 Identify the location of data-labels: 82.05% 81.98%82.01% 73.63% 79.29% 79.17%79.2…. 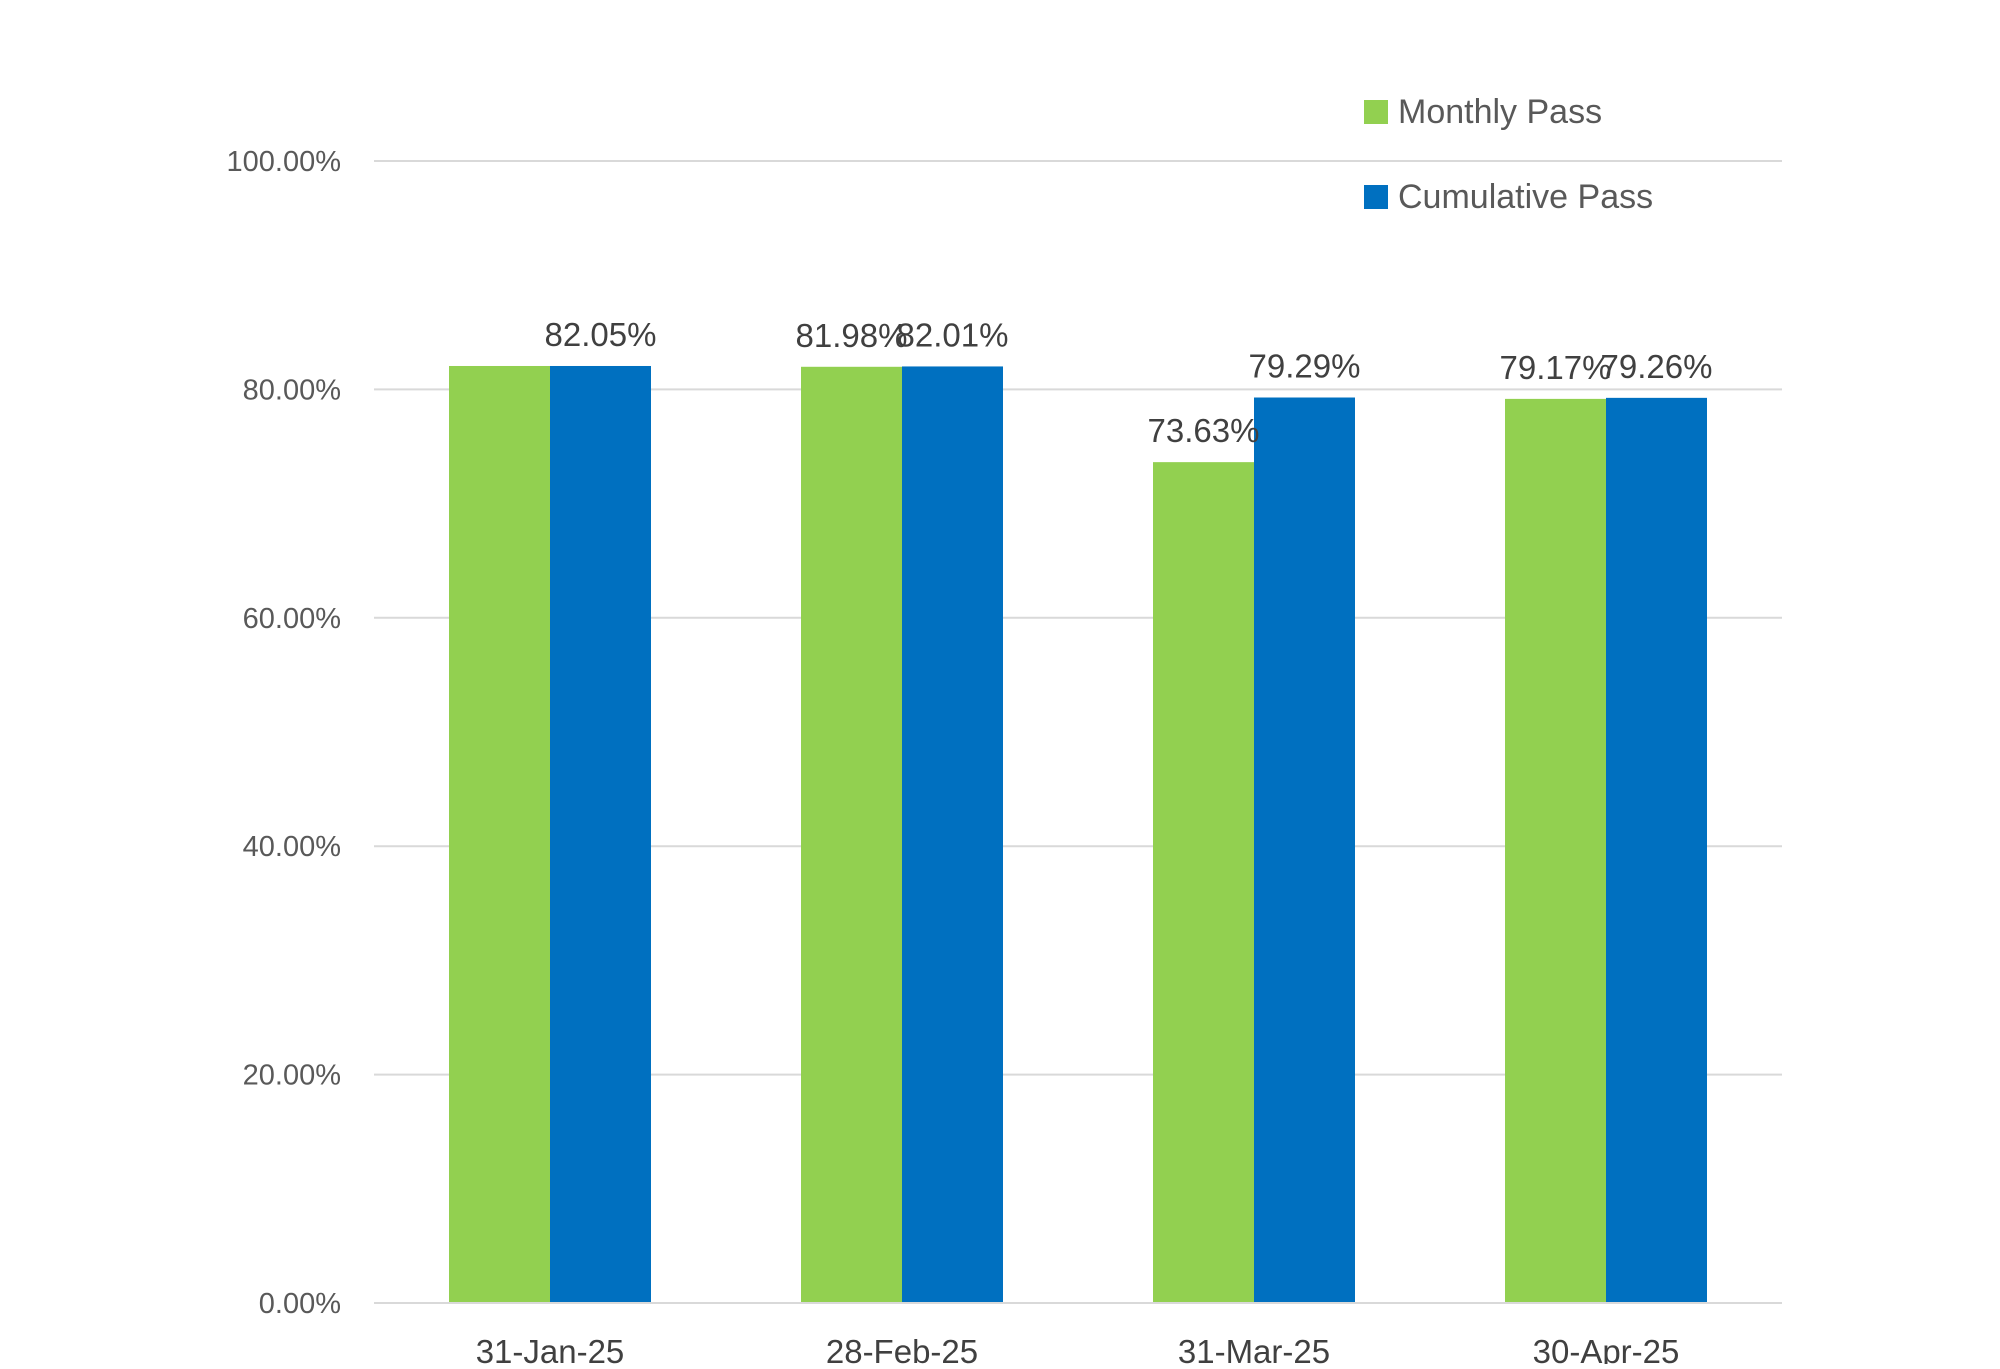
(1129, 382).